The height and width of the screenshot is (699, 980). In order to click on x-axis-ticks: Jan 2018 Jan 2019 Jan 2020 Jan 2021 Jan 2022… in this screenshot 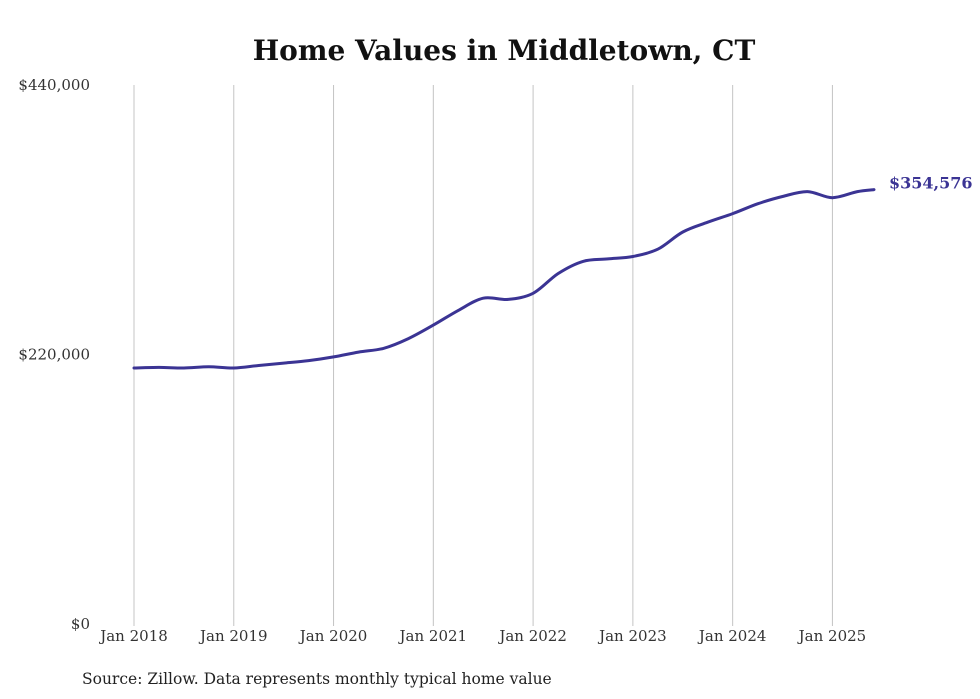, I will do `click(482, 636)`.